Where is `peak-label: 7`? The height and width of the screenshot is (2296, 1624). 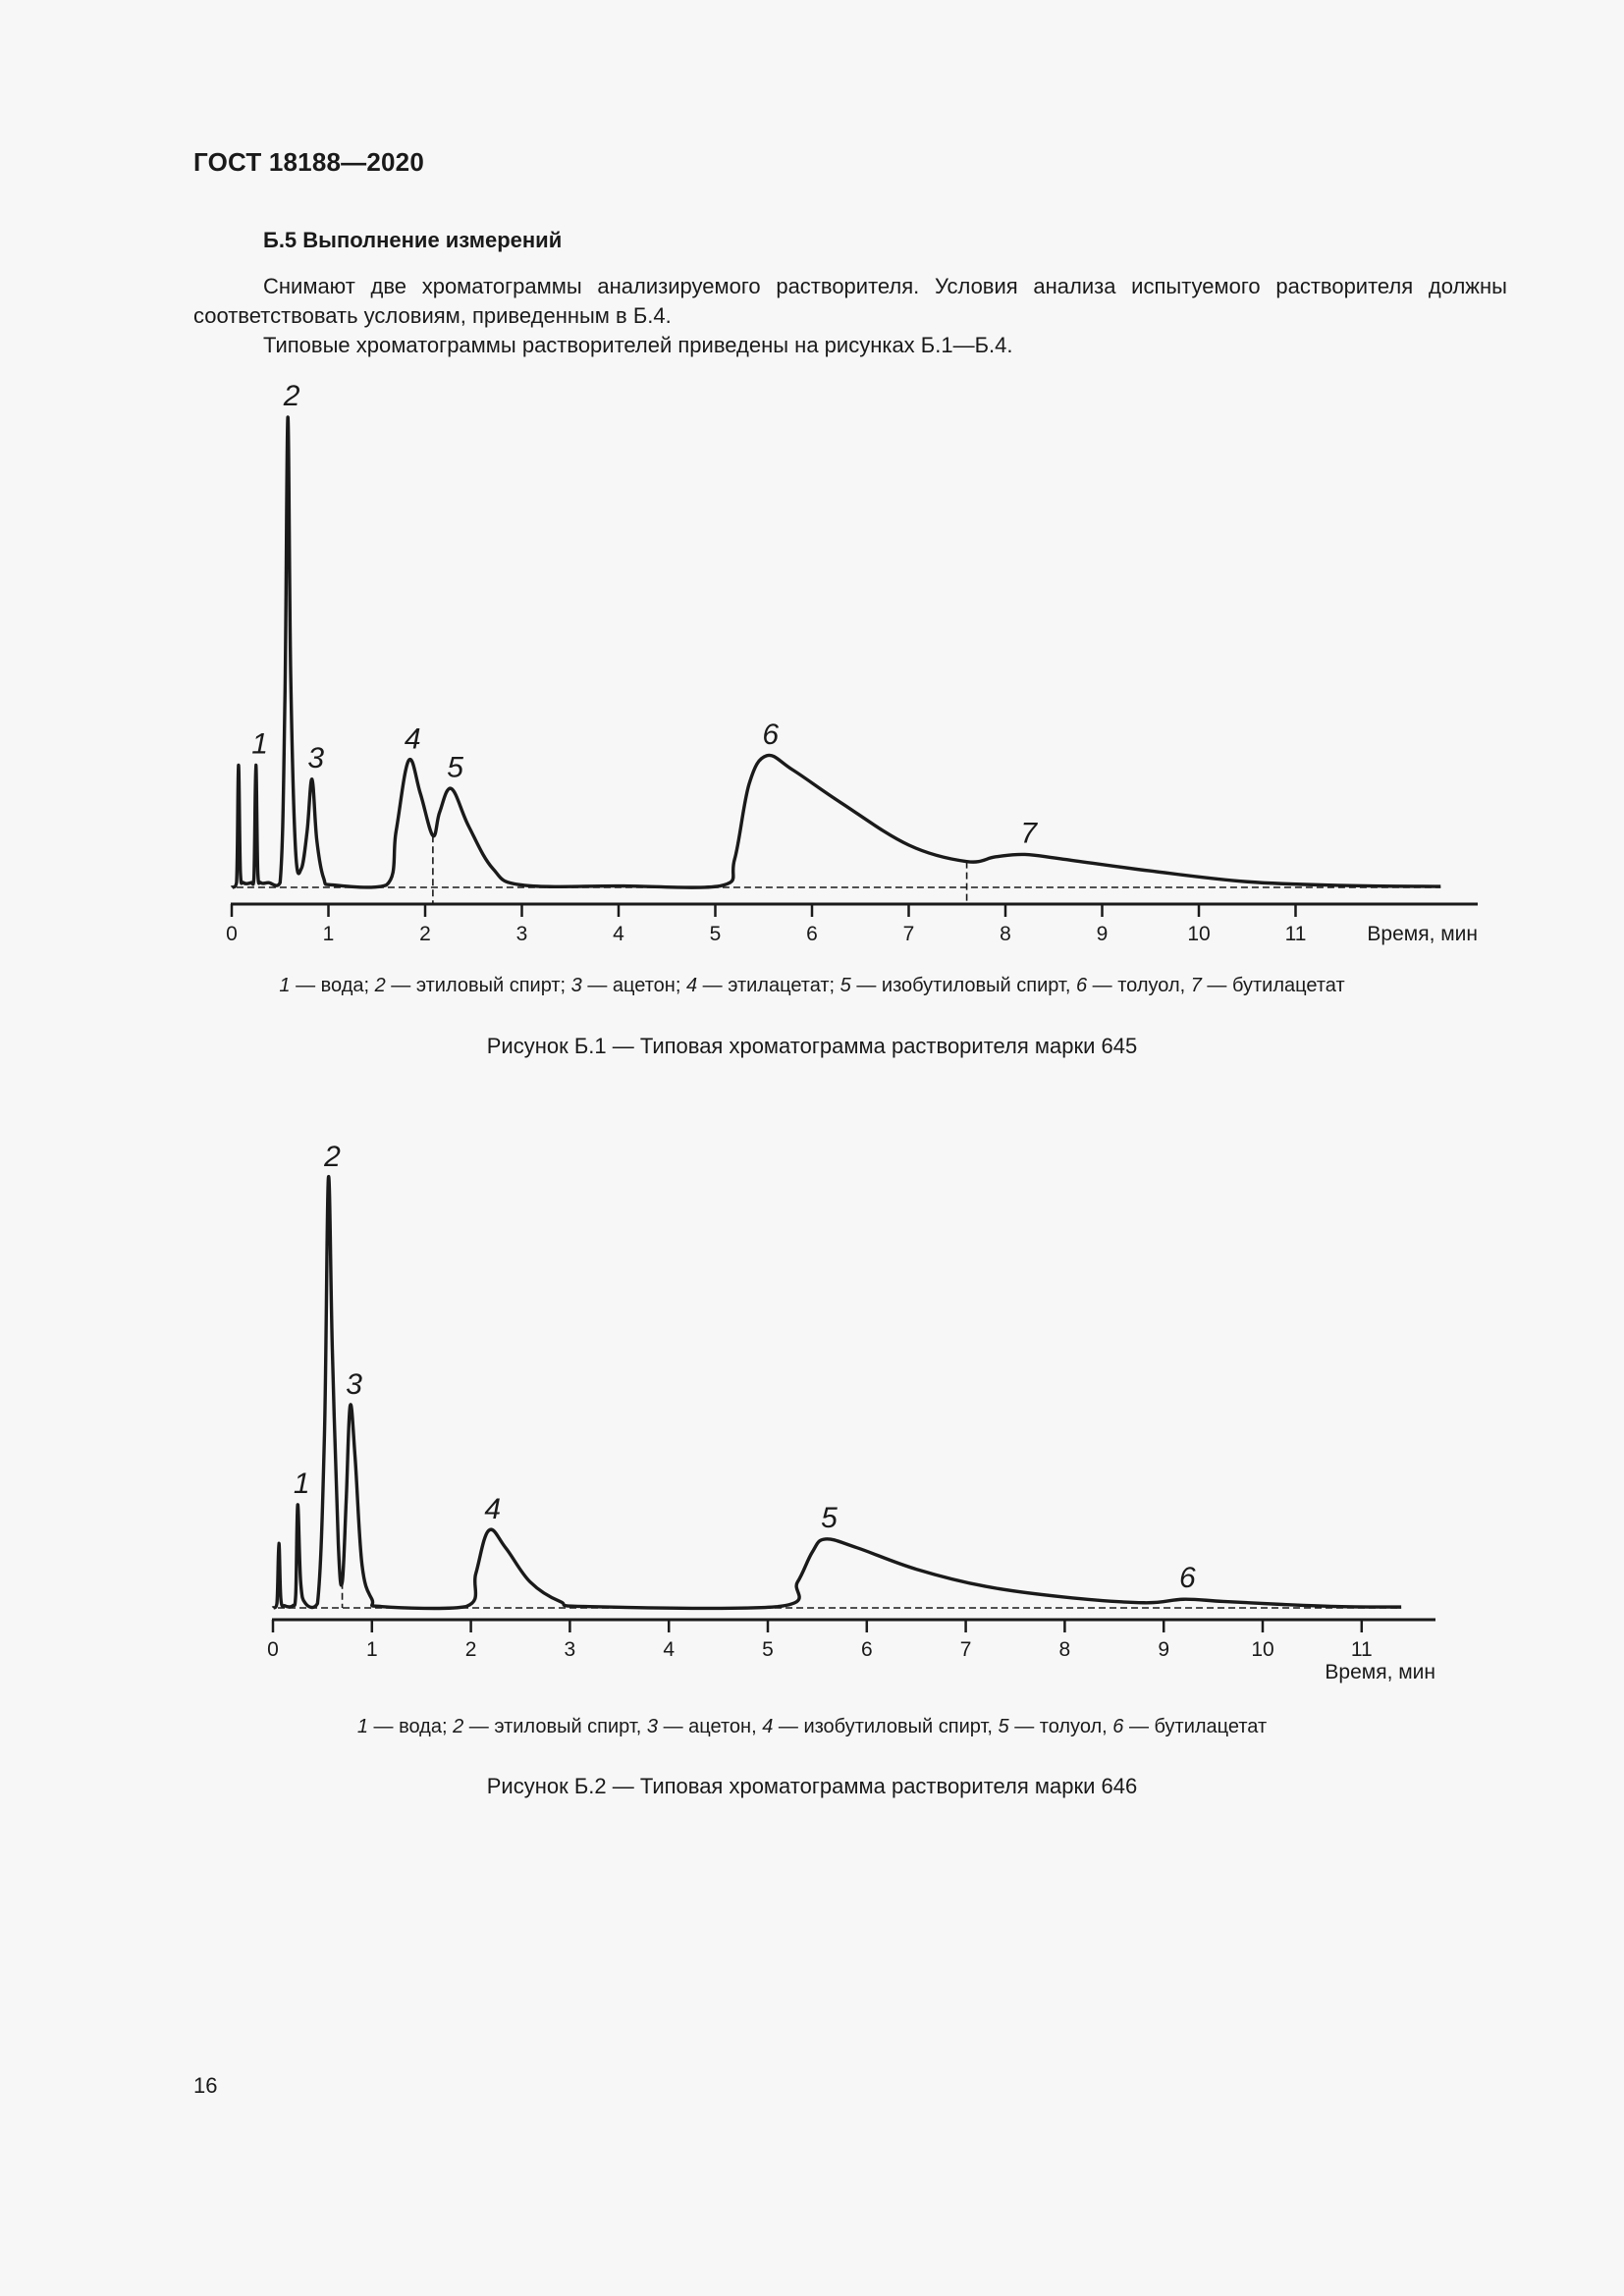
peak-label: 7 is located at coordinates (1029, 833).